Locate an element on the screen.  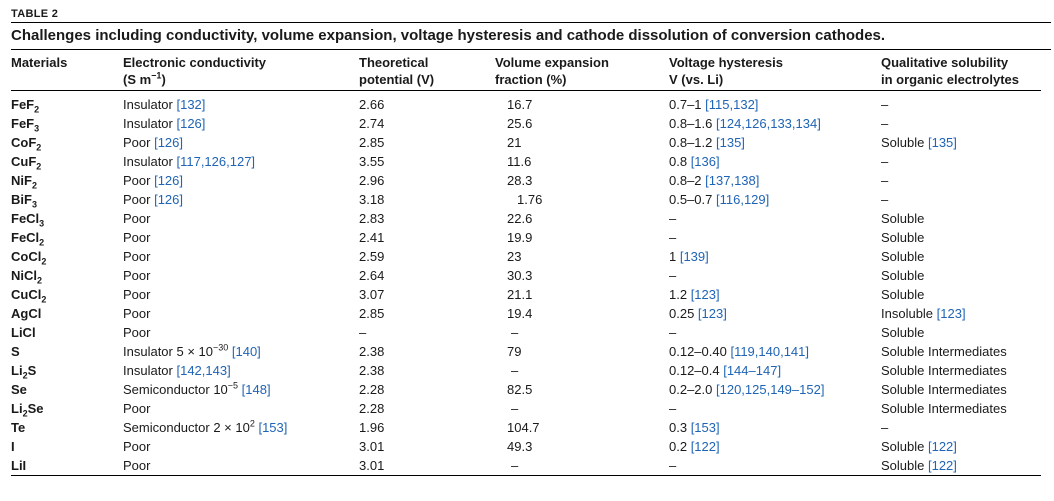
cell-potential: 3.18 is located at coordinates (372, 199).